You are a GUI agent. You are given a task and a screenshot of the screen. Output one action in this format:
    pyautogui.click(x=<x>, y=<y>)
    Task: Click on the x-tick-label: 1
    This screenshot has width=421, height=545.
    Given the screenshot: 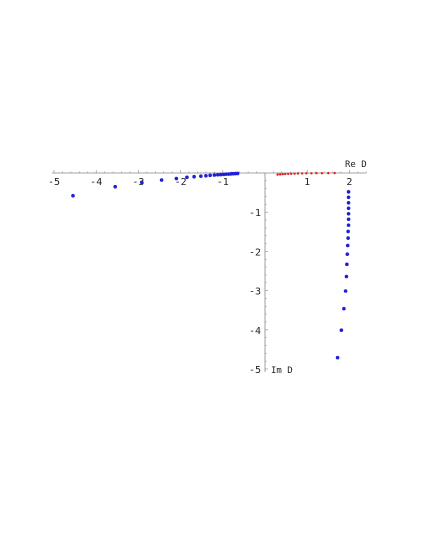 What is the action you would take?
    pyautogui.click(x=307, y=182)
    